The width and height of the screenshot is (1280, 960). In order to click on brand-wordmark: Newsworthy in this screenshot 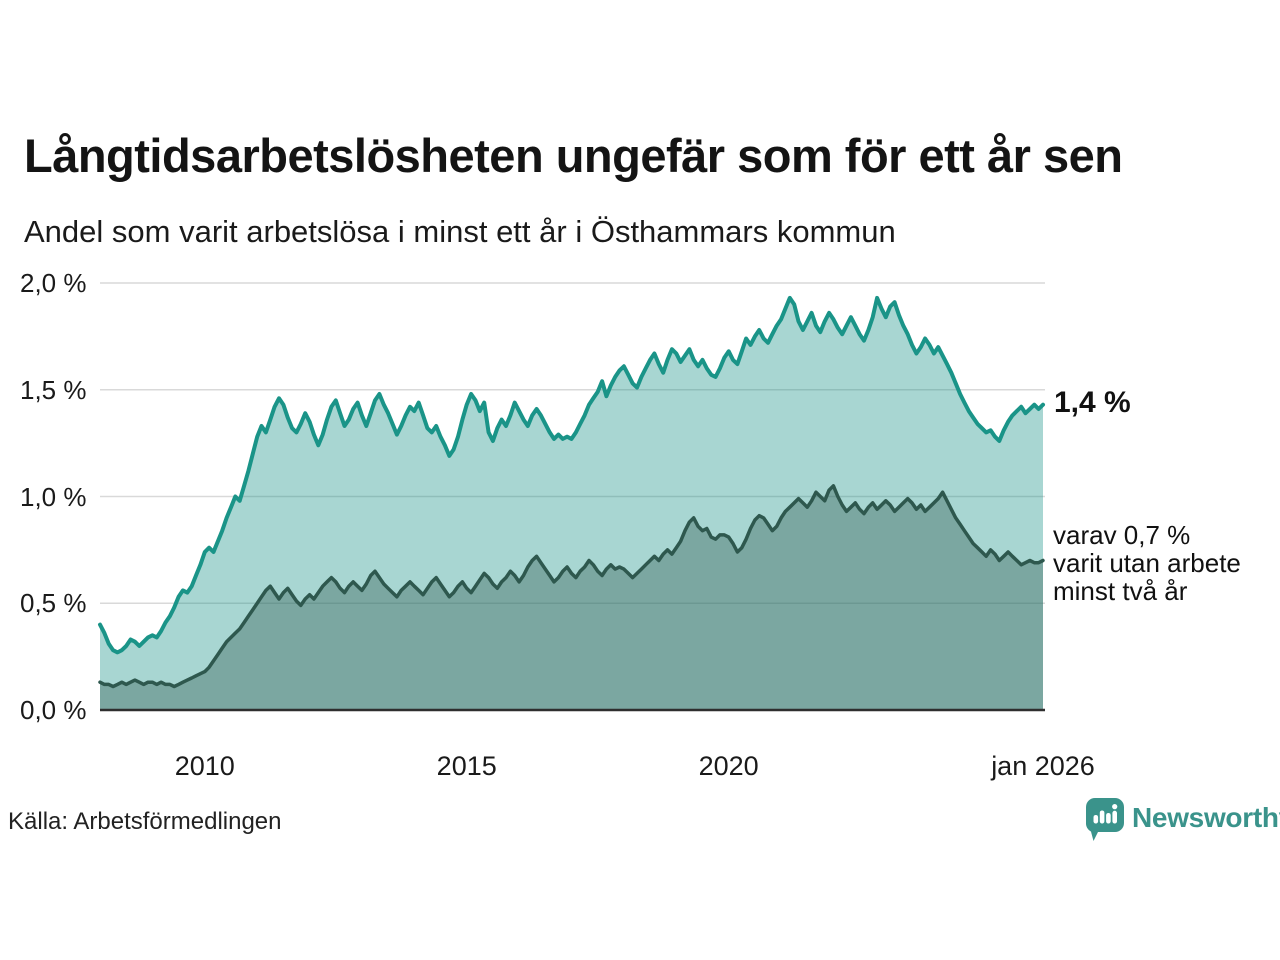, I will do `click(1206, 817)`.